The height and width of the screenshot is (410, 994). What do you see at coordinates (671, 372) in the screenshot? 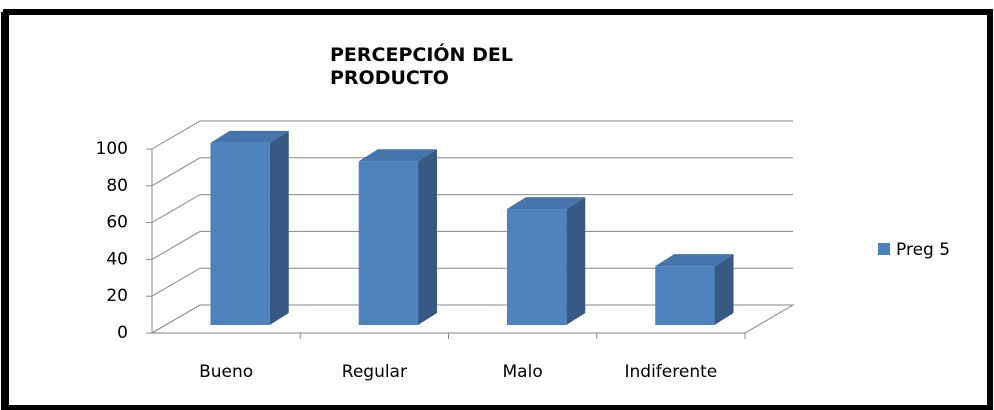
I see `x-tick-label: Indiferente` at bounding box center [671, 372].